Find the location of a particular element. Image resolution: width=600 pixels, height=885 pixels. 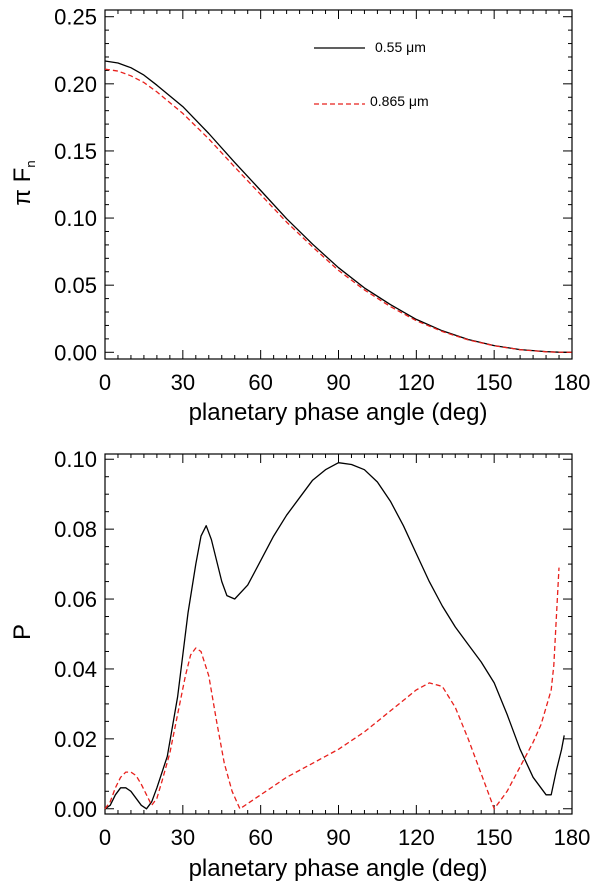

y-tick-label-bottom: 0.04 is located at coordinates (75, 669).